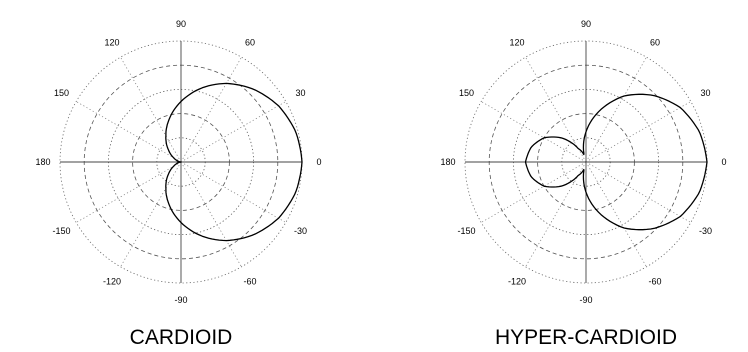  What do you see at coordinates (181, 337) in the screenshot?
I see `caption-cardioid: CARDIOID` at bounding box center [181, 337].